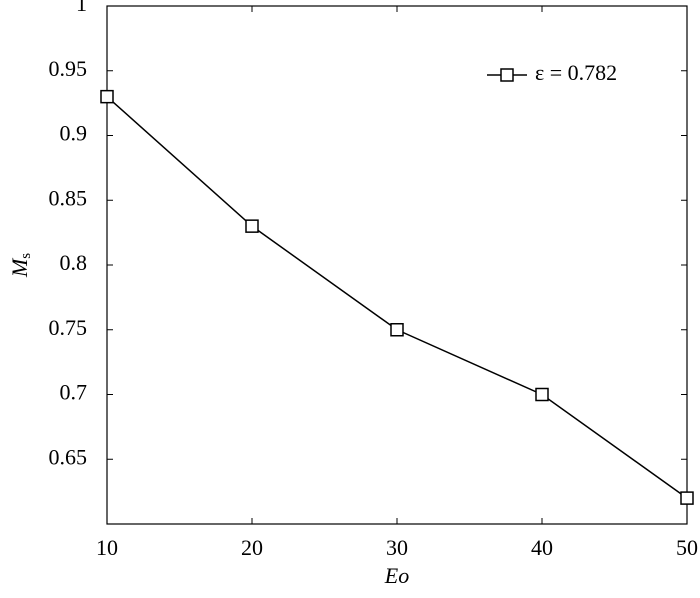  I want to click on legend-label: ε = 0.782, so click(576, 72).